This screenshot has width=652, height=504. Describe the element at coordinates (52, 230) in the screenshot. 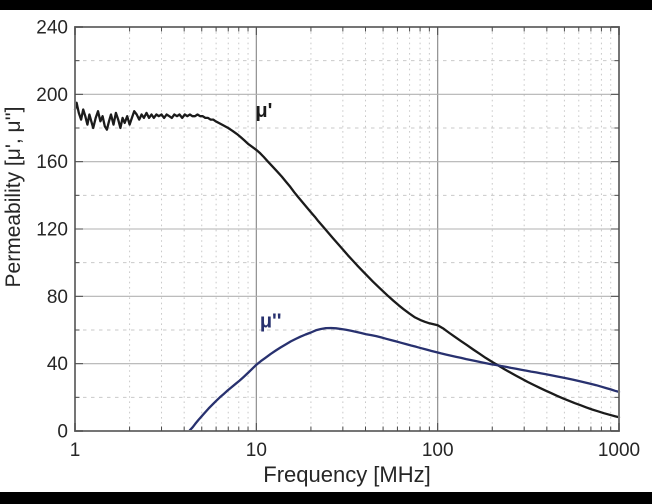

I see `y-tick-label: 120` at that location.